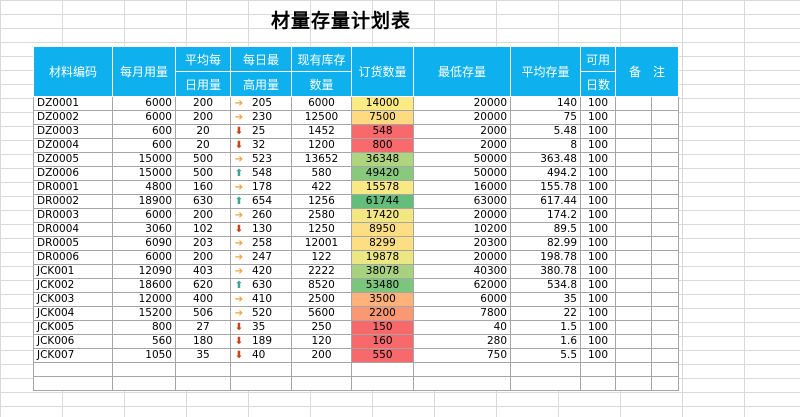  I want to click on cell-peak-daily: ➔ 420, so click(261, 271).